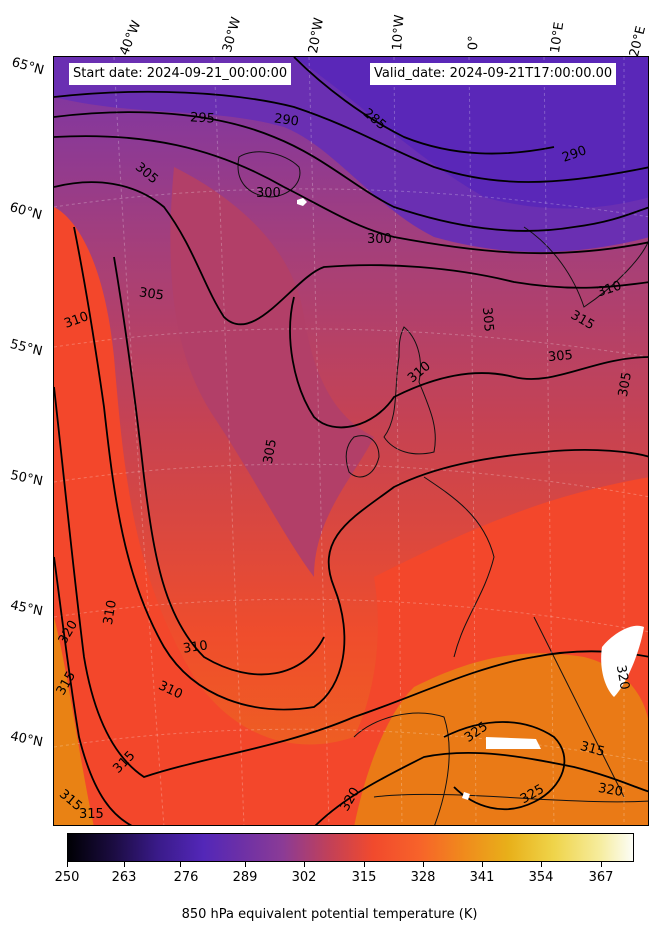 This screenshot has width=659, height=936. I want to click on graticule-lat-50n, so click(351, 480).